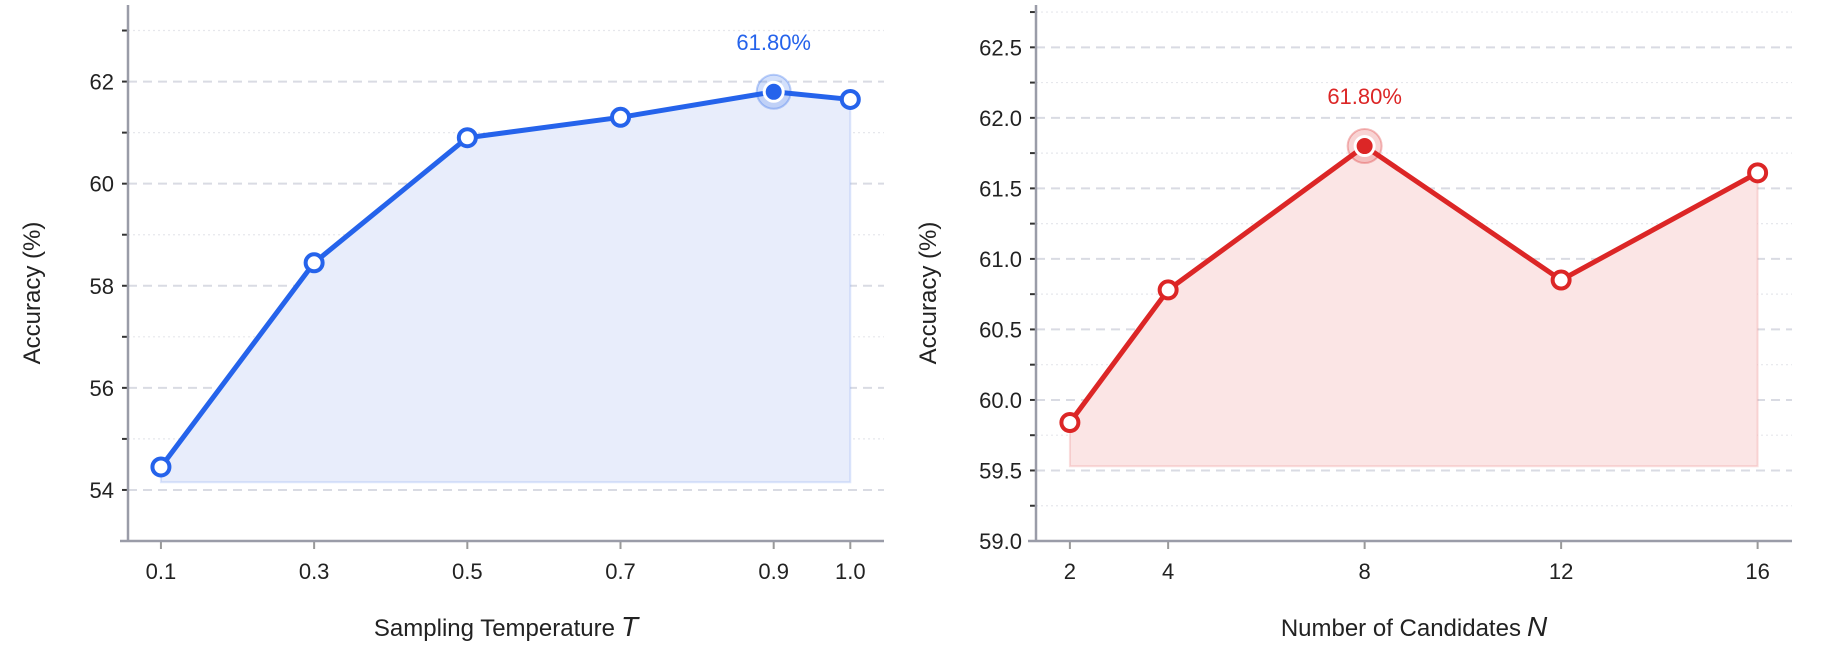  What do you see at coordinates (102, 184) in the screenshot?
I see `y-tick-label: 60` at bounding box center [102, 184].